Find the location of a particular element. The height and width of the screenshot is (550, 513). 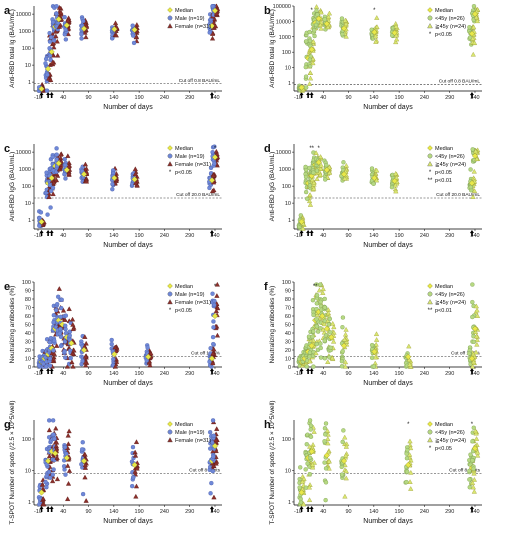

x-tick-label: 40 is located at coordinates (63, 98).